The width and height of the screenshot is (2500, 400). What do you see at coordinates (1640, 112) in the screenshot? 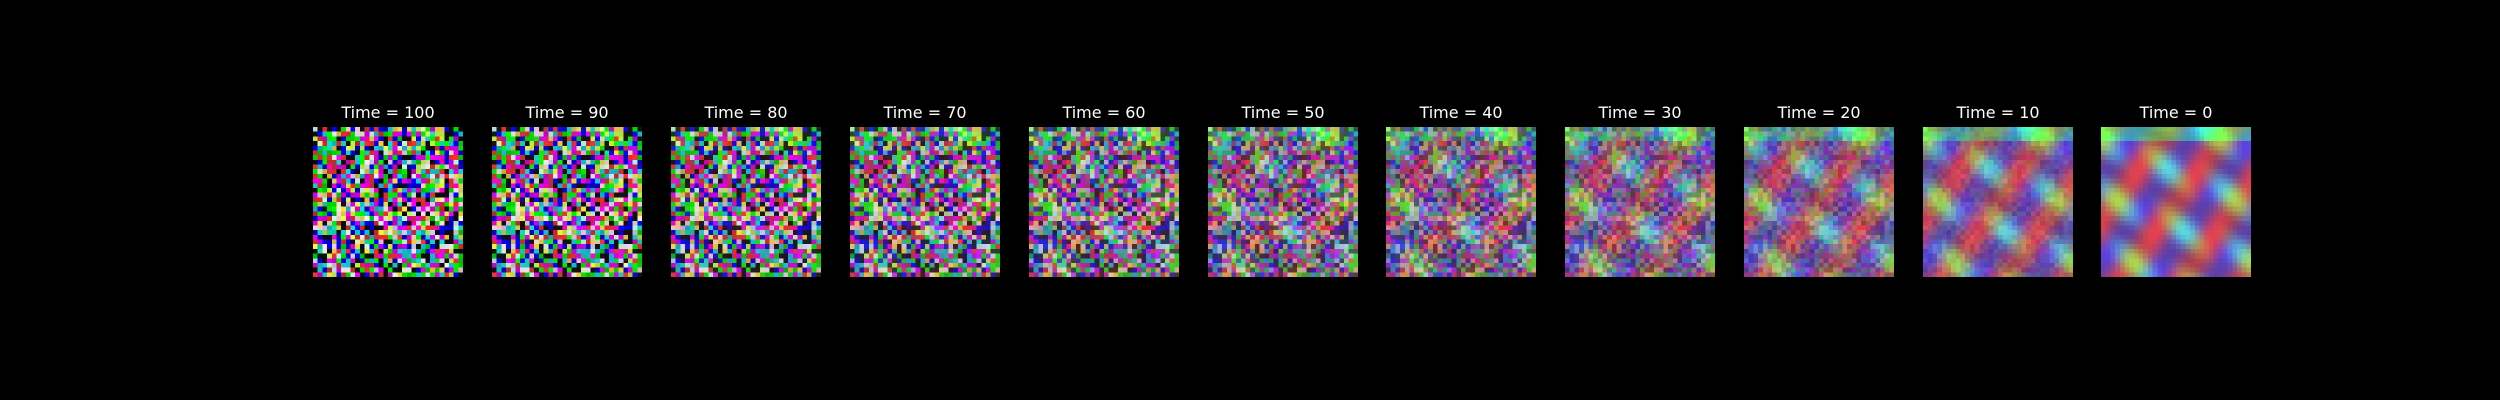
I see `panel-title: Time = 30` at bounding box center [1640, 112].